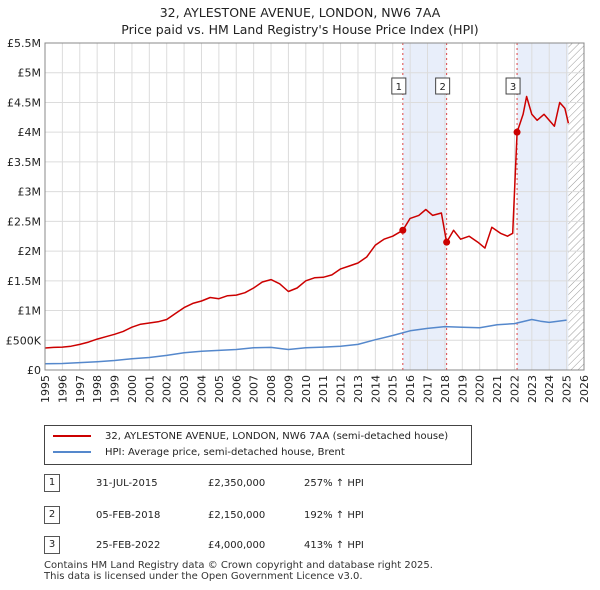 The image size is (600, 590). I want to click on y-tick-label: £5M, so click(30, 73).